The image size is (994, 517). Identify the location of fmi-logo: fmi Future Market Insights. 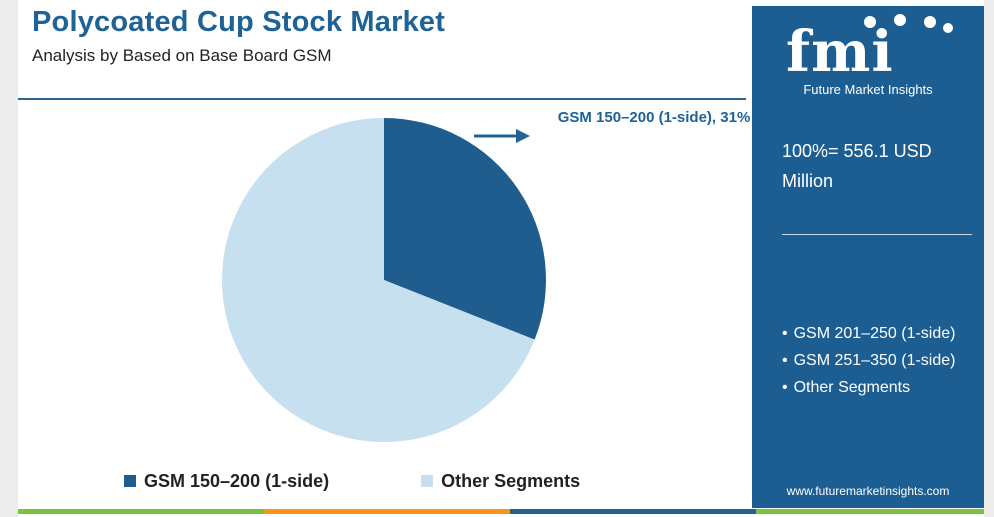
(868, 56).